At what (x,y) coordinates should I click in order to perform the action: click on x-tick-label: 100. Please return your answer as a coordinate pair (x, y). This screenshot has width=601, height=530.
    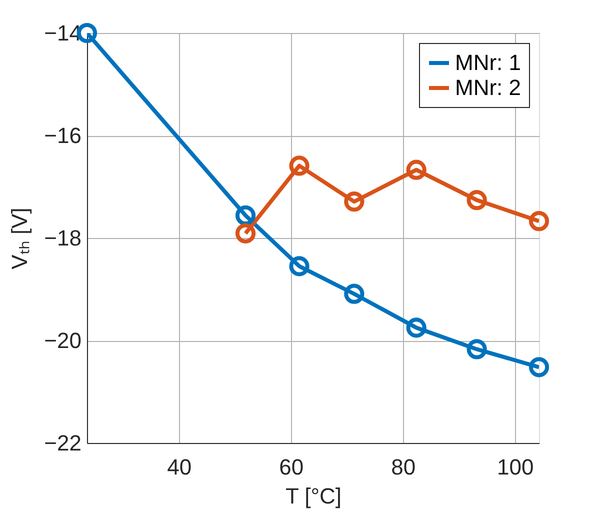
    Looking at the image, I should click on (515, 467).